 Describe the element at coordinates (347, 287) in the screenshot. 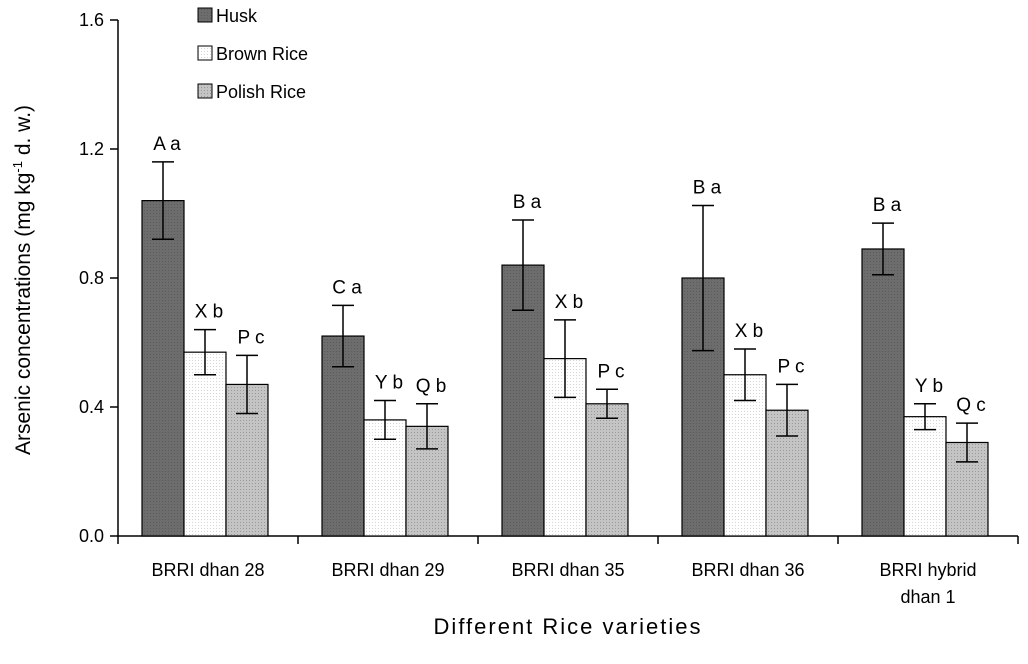

I see `significance-label: C a` at that location.